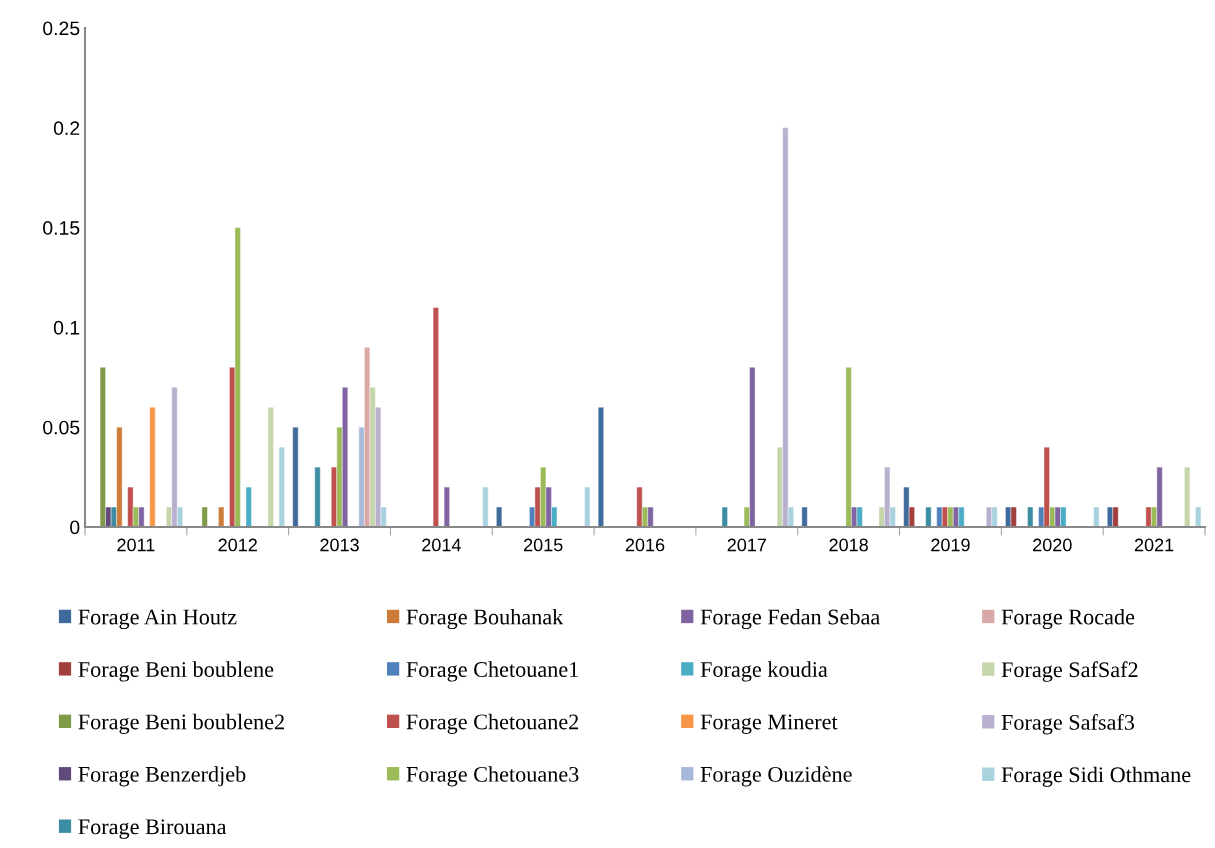  Describe the element at coordinates (492, 776) in the screenshot. I see `legend-label: Forage Chetouane3` at that location.